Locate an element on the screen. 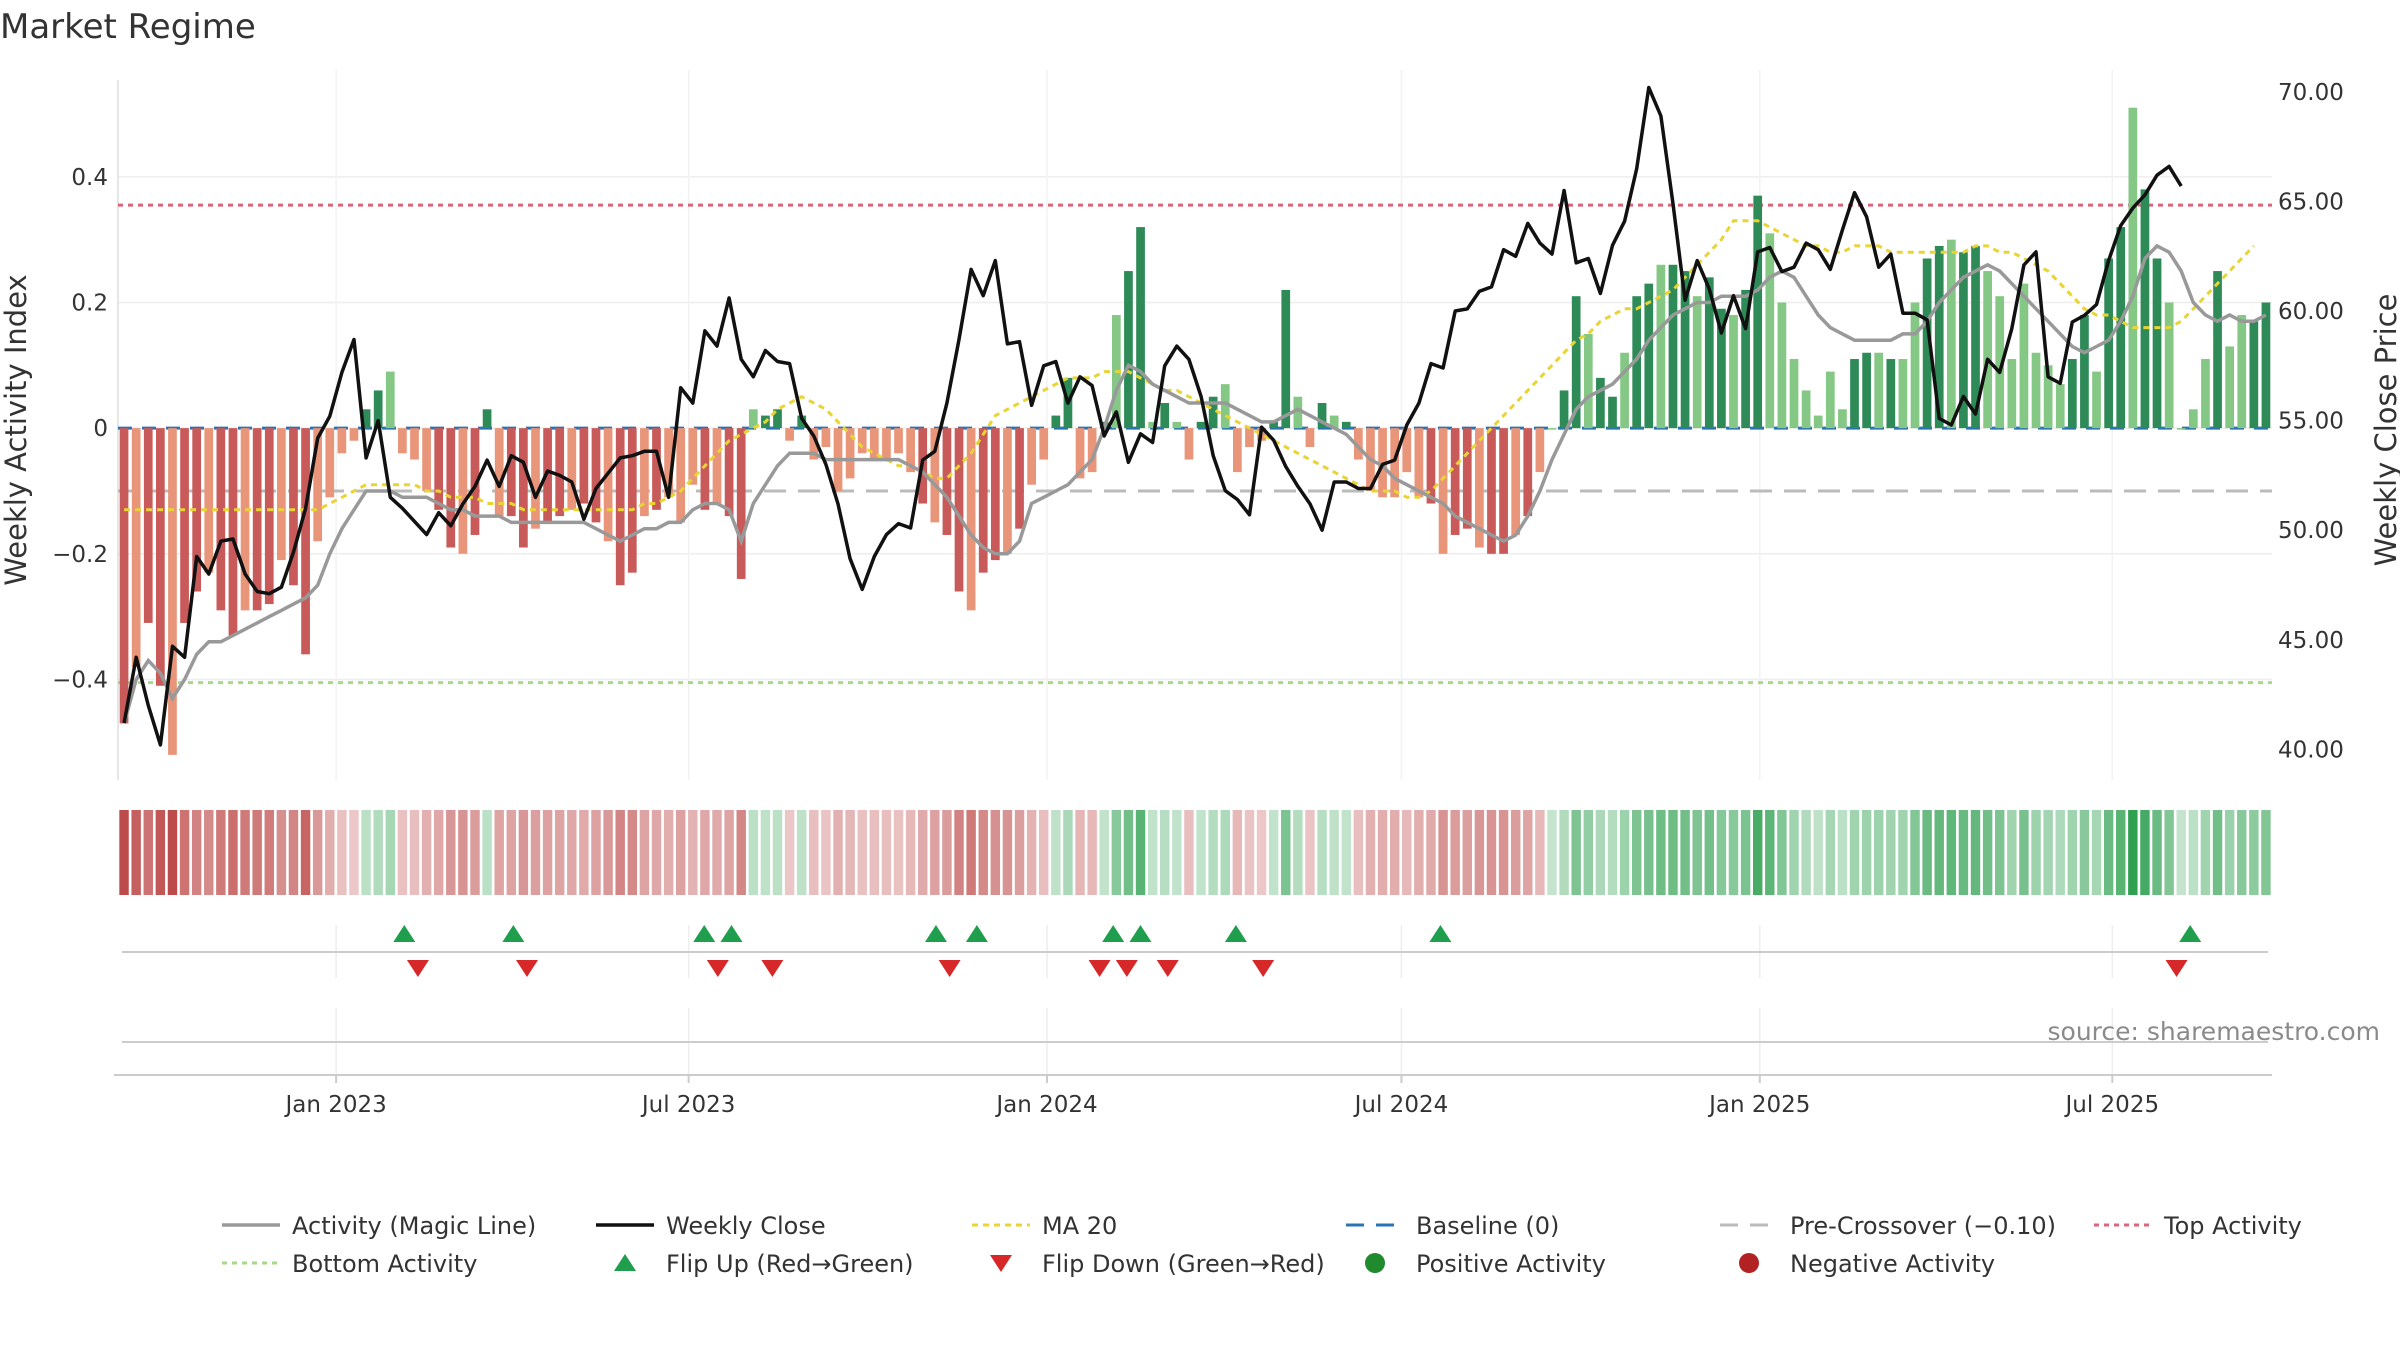 The width and height of the screenshot is (2400, 1350). legend-item-precross: Pre-Crossover (−0.10) is located at coordinates (1888, 1226).